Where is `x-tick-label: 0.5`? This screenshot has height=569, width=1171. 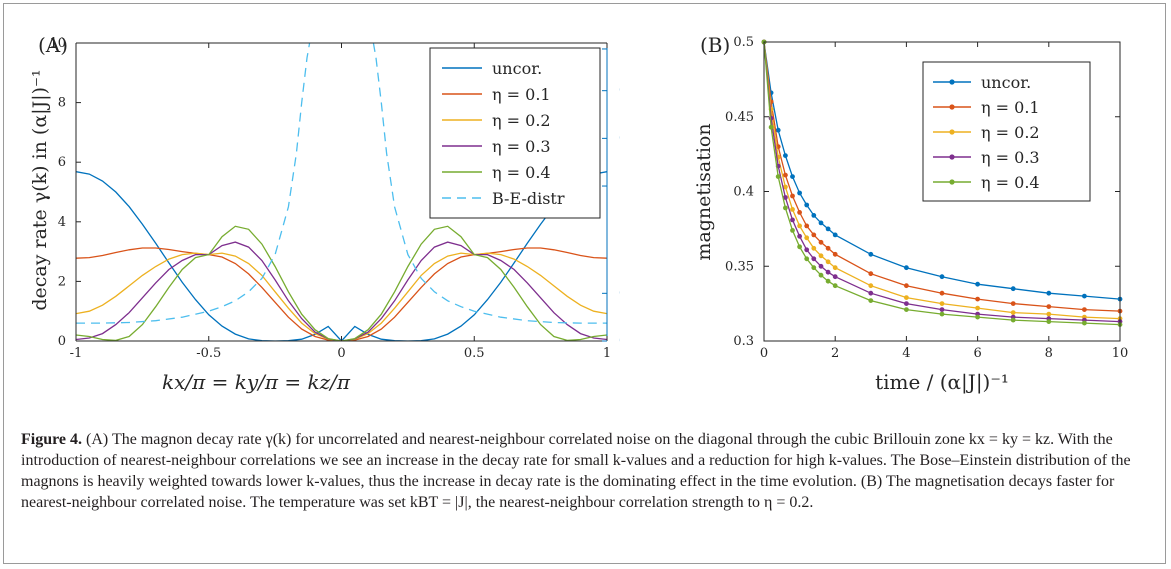
x-tick-label: 0.5 is located at coordinates (474, 353).